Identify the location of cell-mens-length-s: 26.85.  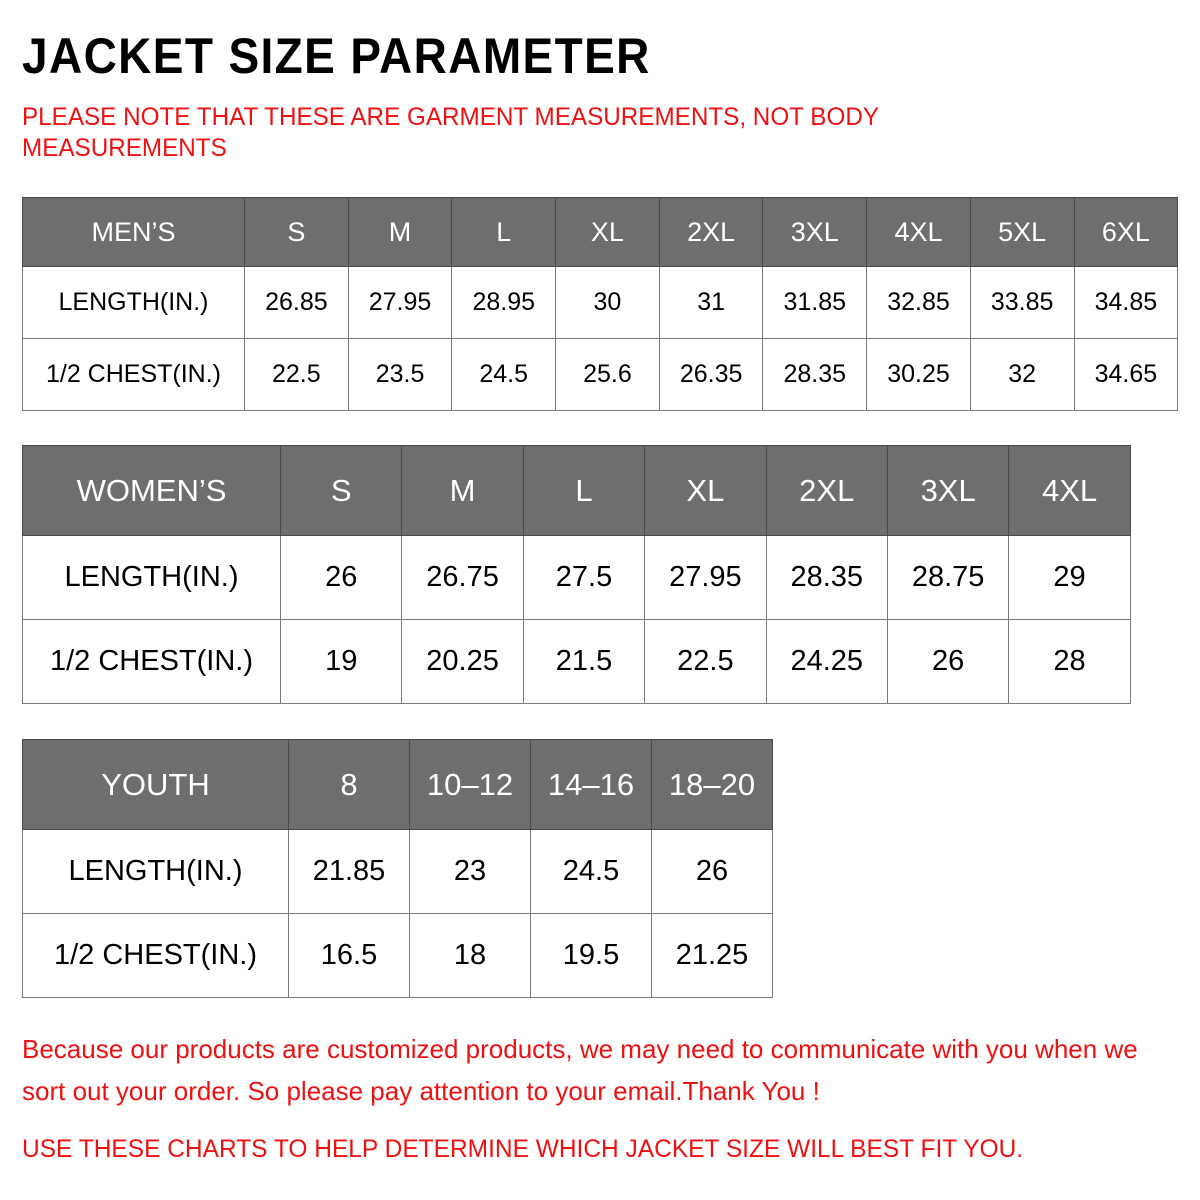
(296, 302).